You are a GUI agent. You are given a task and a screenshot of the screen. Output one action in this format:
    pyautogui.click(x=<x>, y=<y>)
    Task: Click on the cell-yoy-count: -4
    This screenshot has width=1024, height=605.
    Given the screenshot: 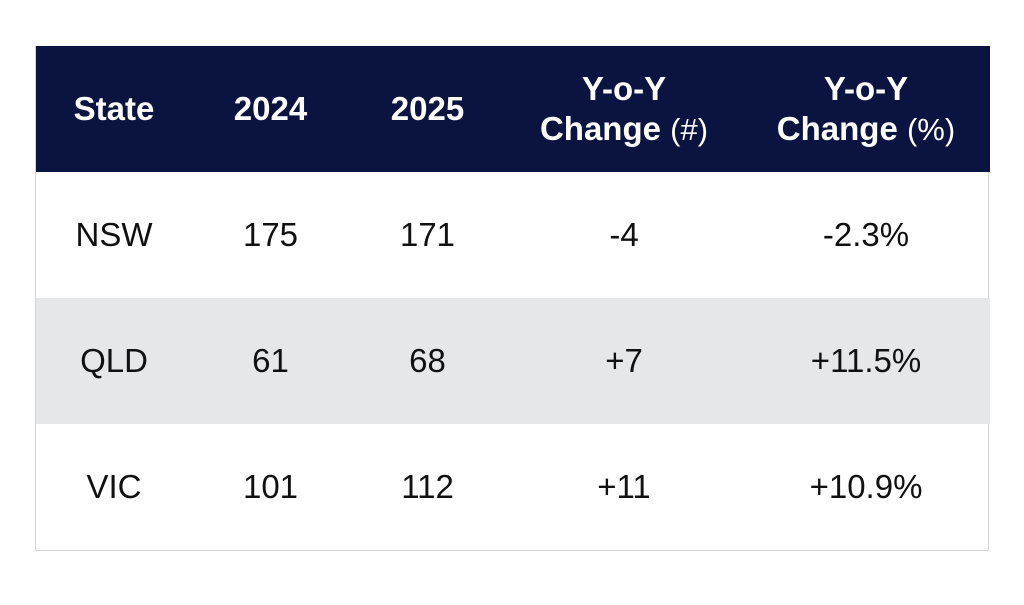 What is the action you would take?
    pyautogui.click(x=624, y=234)
    